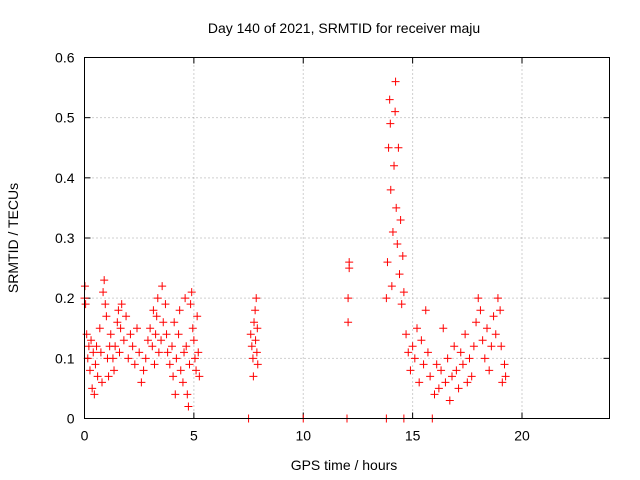 The width and height of the screenshot is (640, 480). What do you see at coordinates (65, 58) in the screenshot?
I see `y-tick-label: 0.6` at bounding box center [65, 58].